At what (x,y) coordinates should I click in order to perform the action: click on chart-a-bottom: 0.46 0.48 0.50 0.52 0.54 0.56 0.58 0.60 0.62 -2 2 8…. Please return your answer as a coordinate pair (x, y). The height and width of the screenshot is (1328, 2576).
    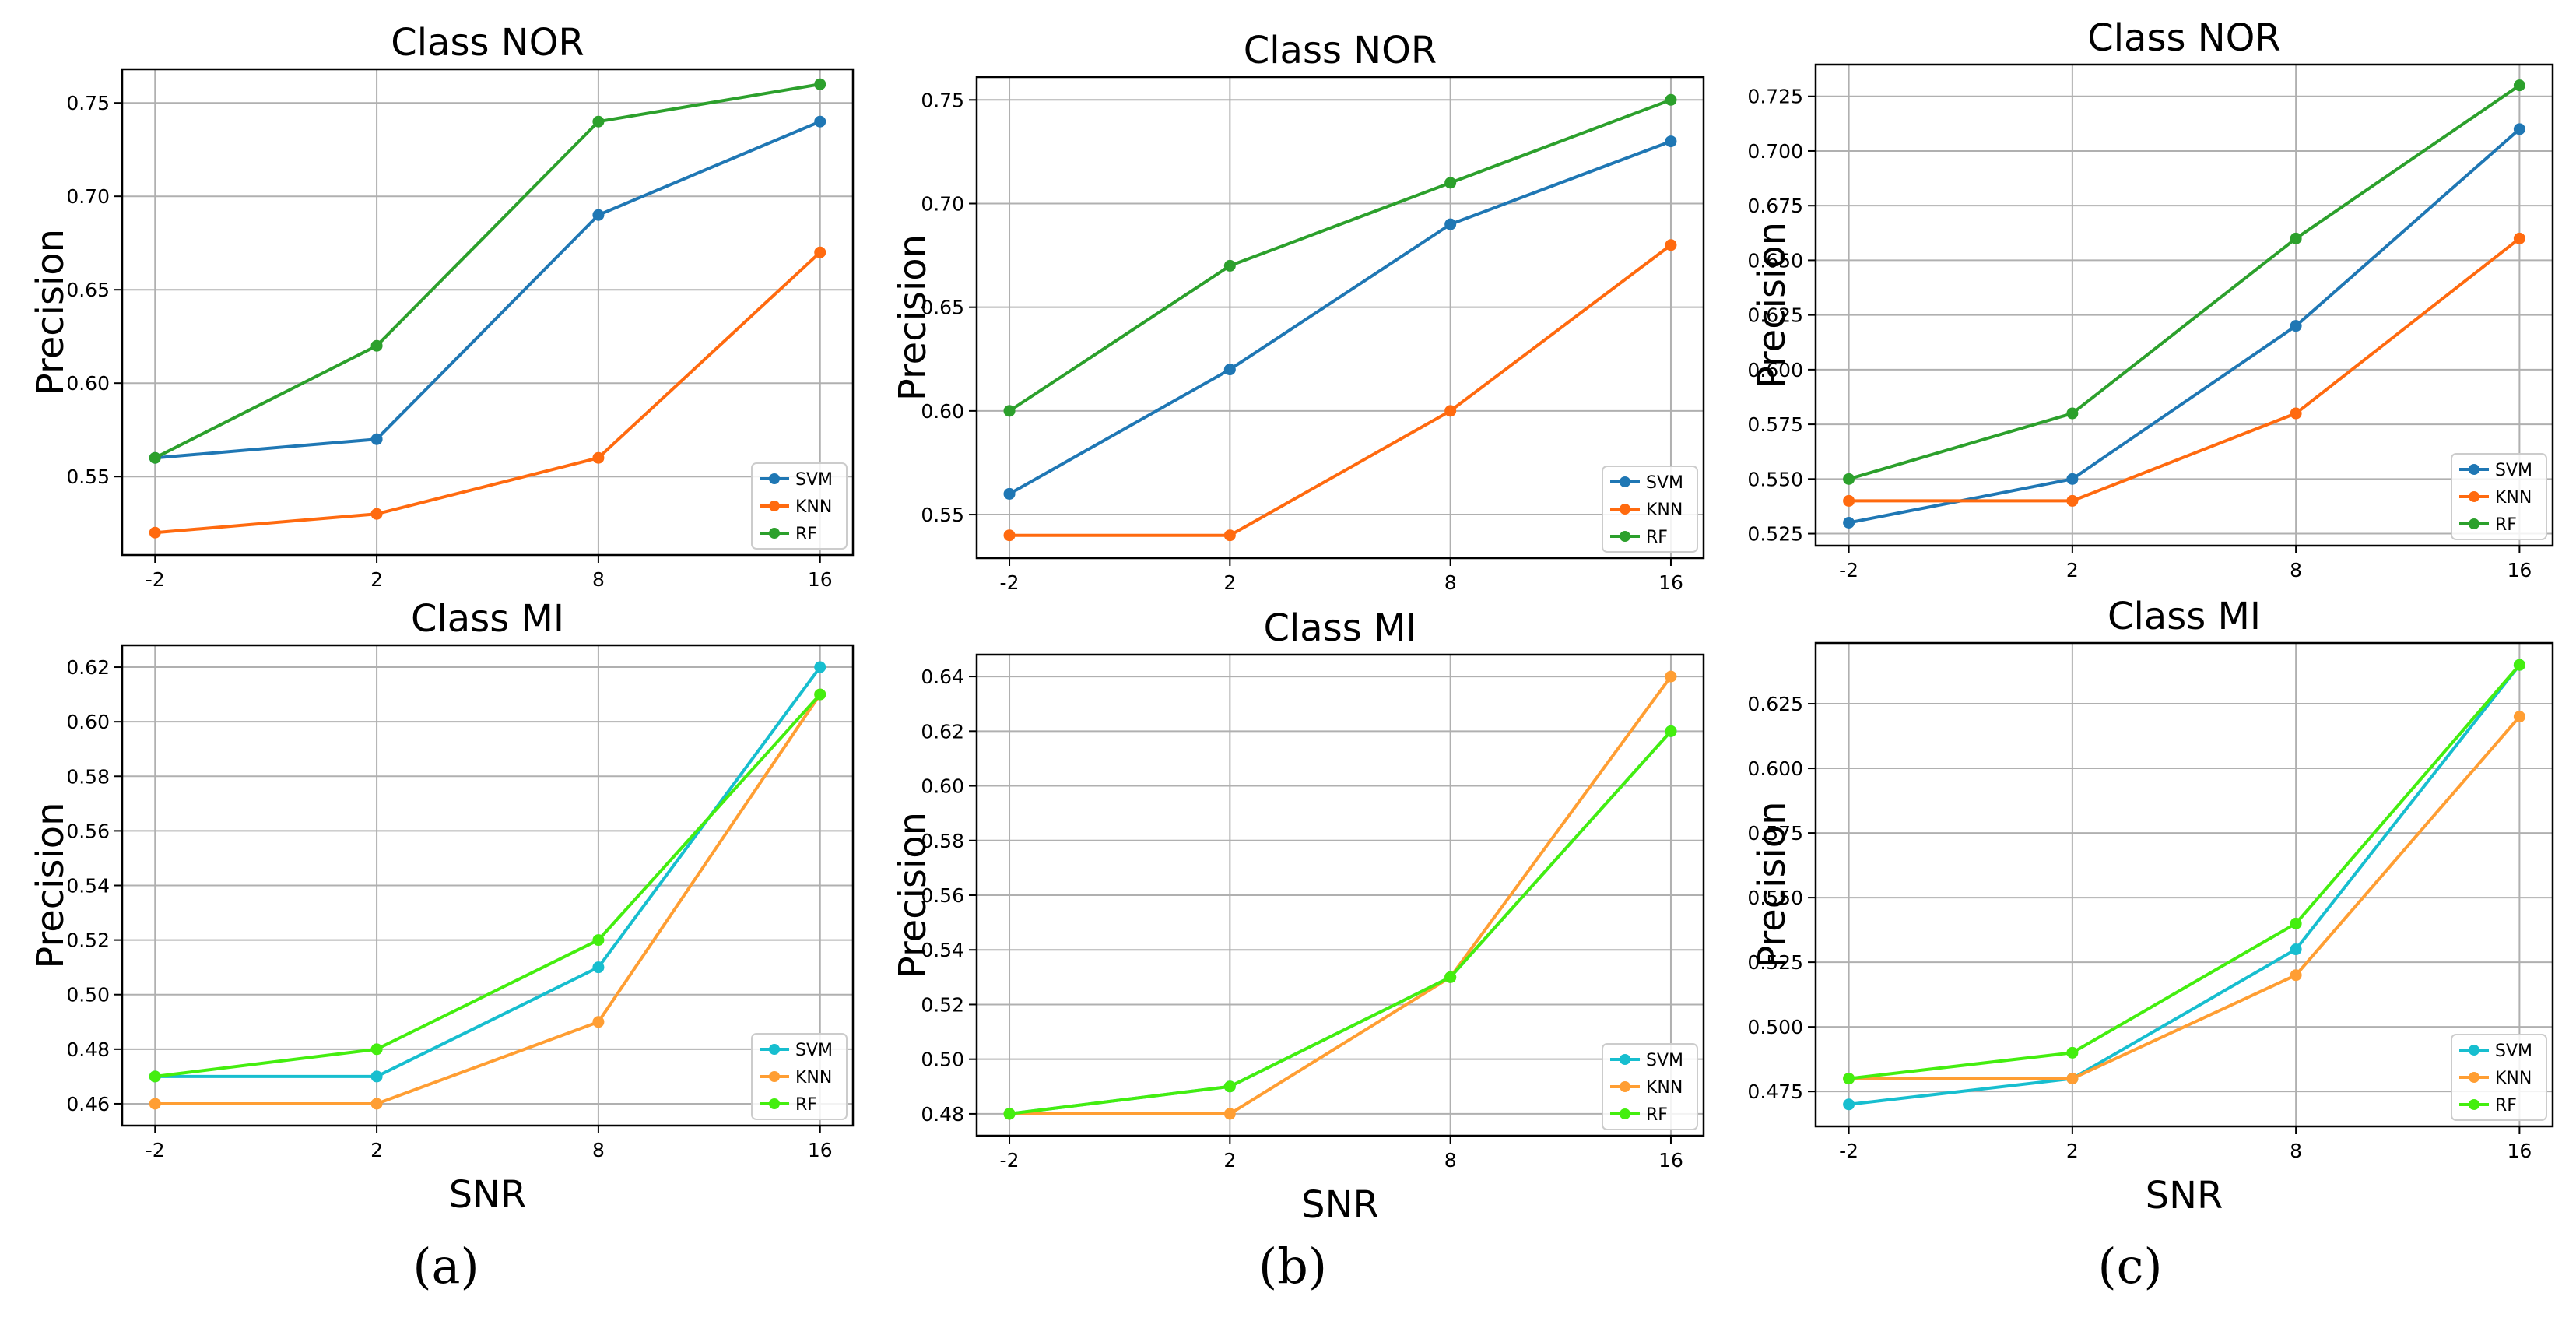
    Looking at the image, I should click on (442, 907).